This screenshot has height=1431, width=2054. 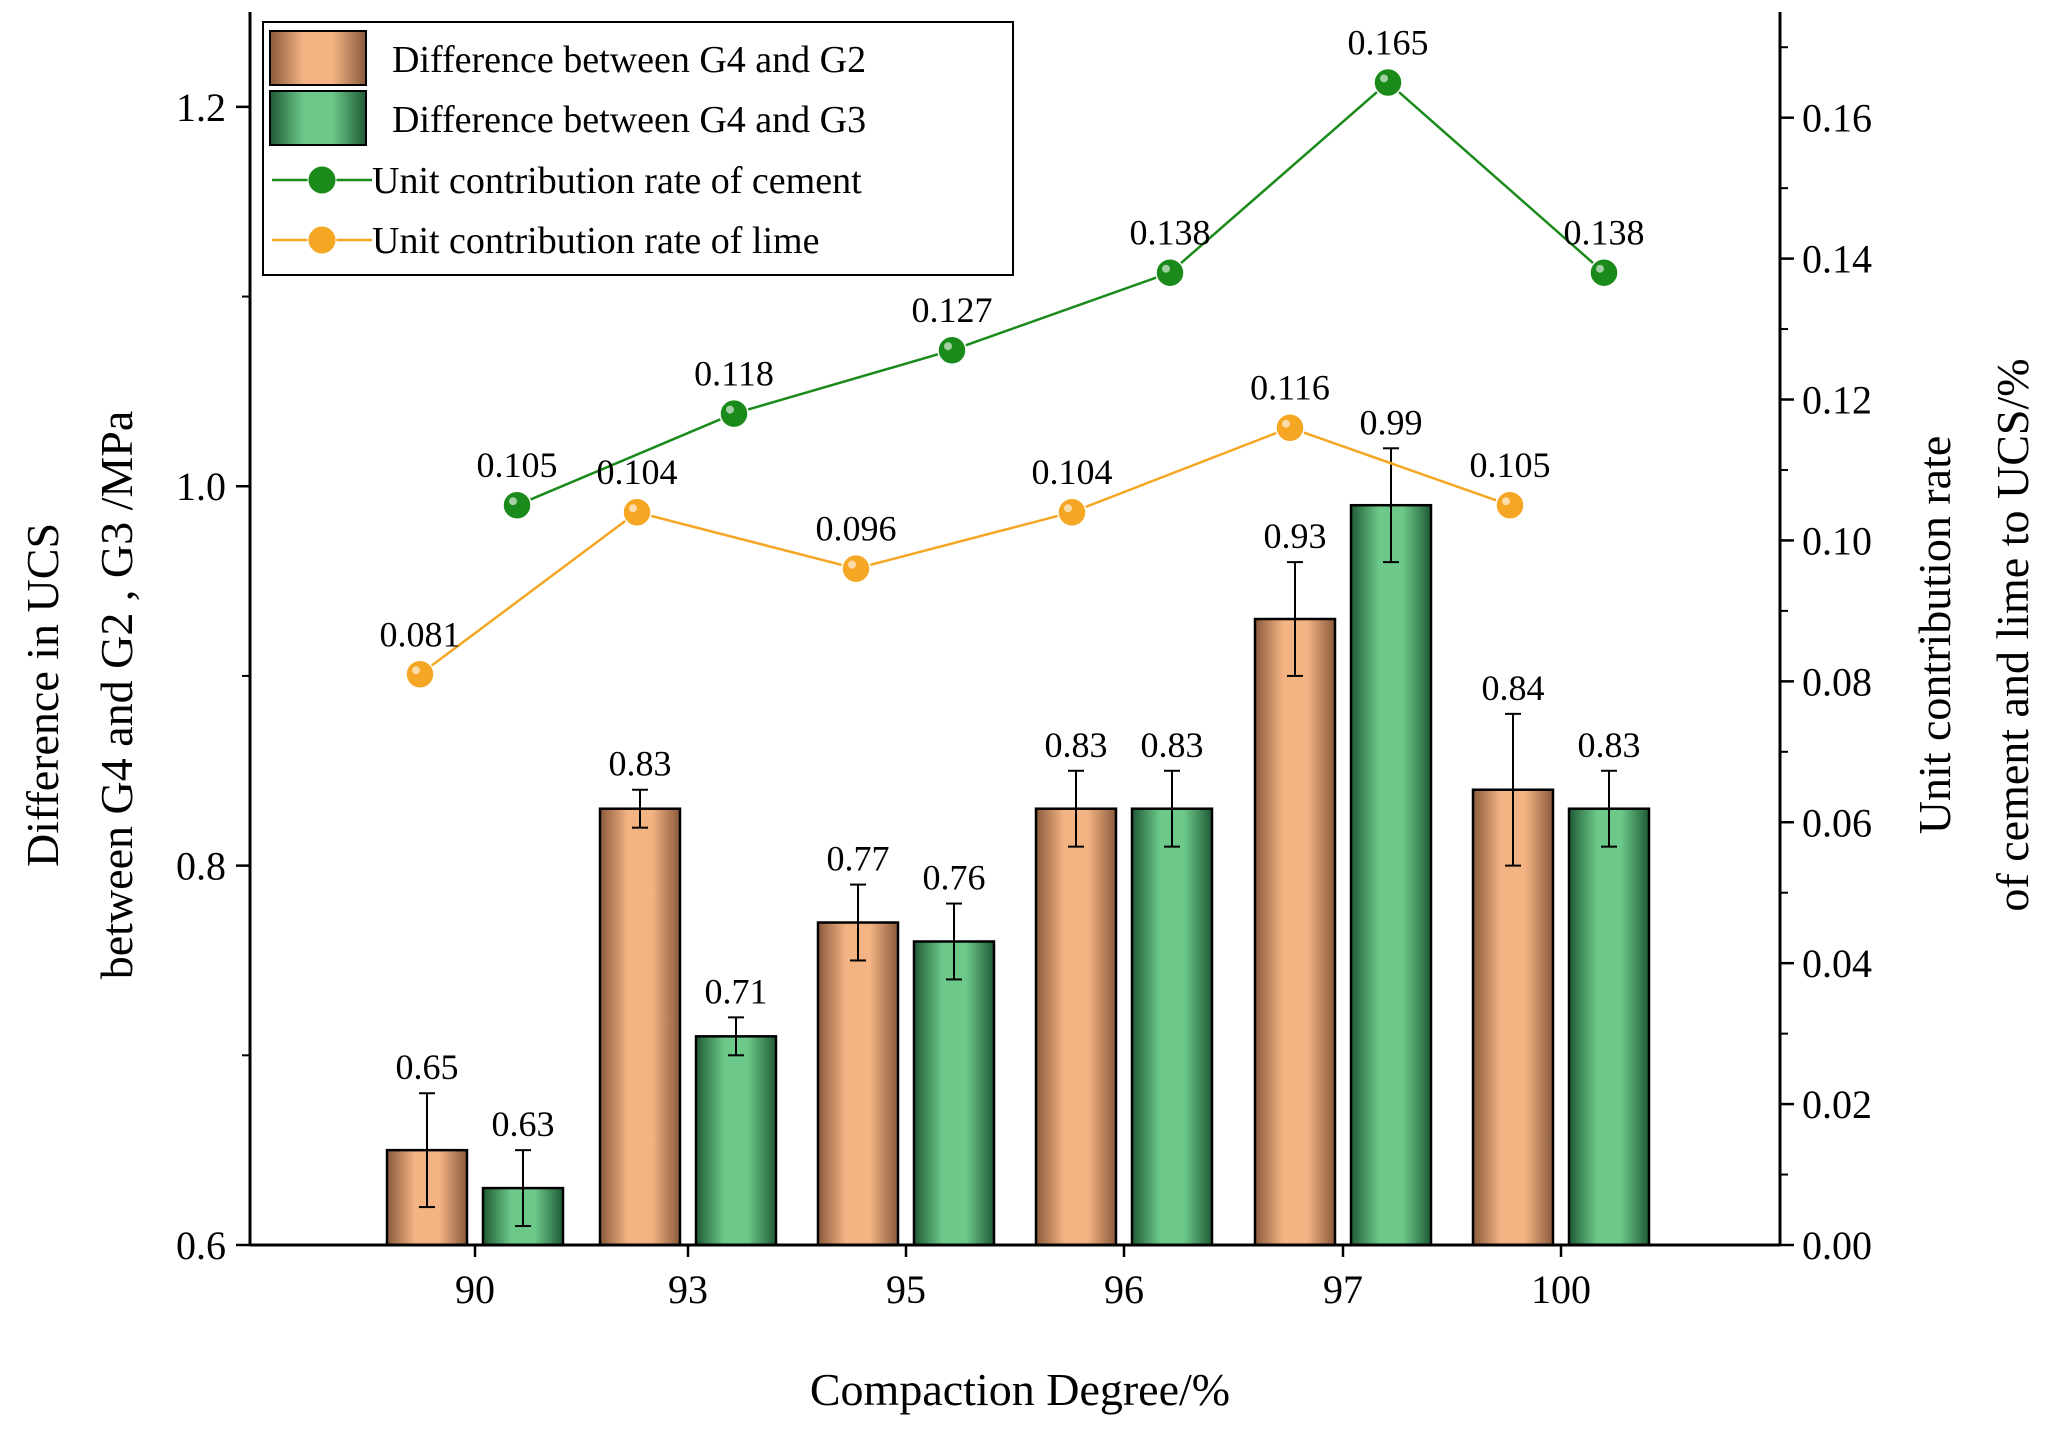 What do you see at coordinates (595, 241) in the screenshot?
I see `legend-label-lime: Unit contribution rate of lime` at bounding box center [595, 241].